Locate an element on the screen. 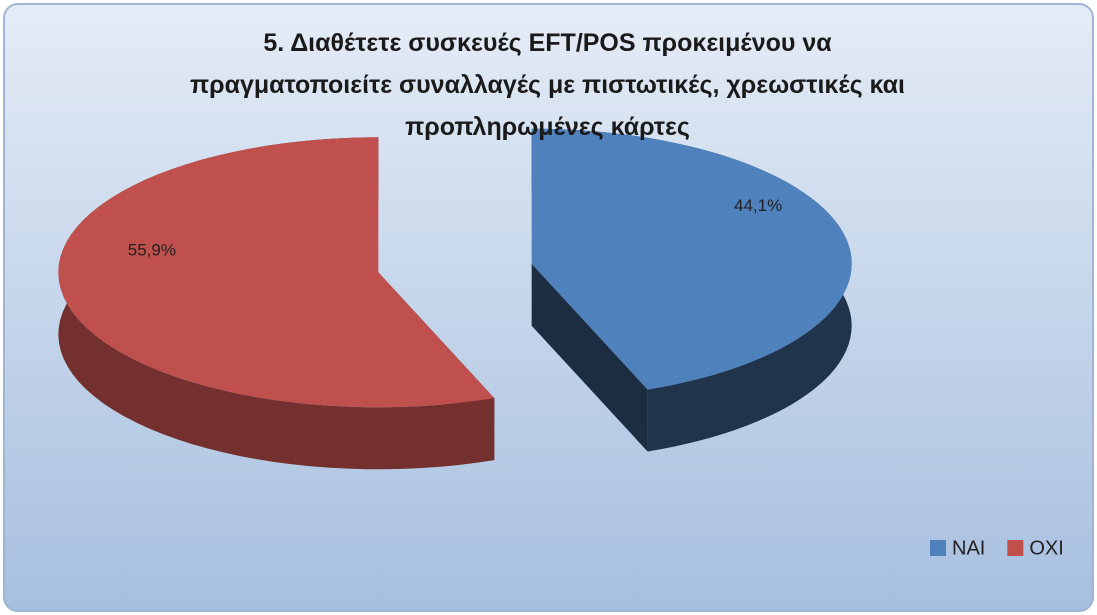 The height and width of the screenshot is (615, 1097). legend-label: ΟΧΙ is located at coordinates (1046, 548).